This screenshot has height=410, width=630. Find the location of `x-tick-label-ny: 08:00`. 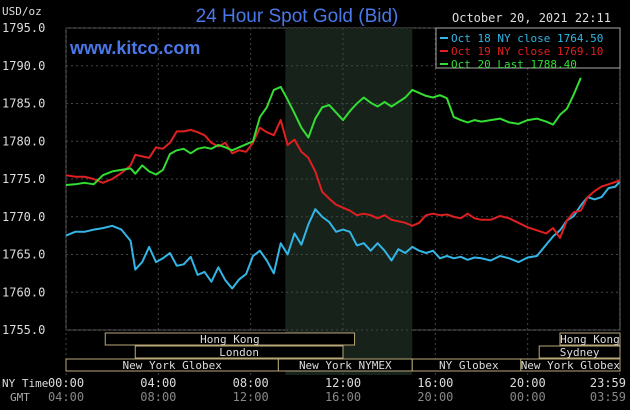

x-tick-label-ny: 08:00 is located at coordinates (251, 383).